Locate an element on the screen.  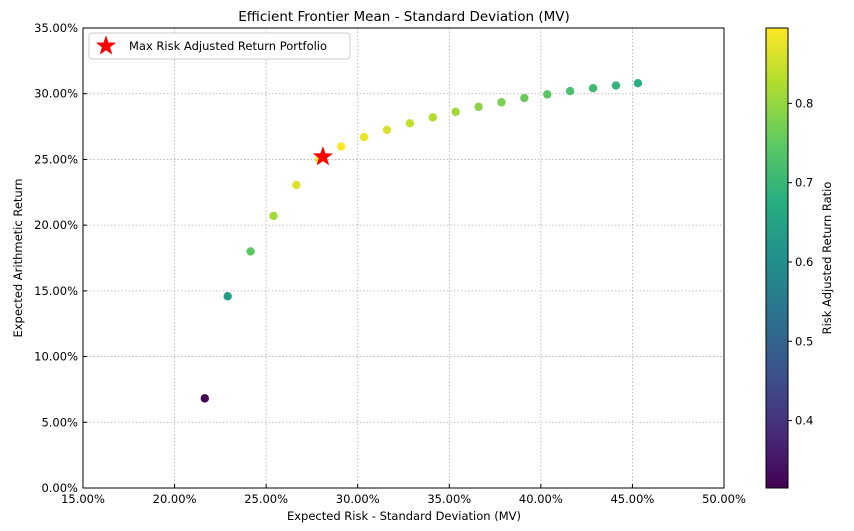
x-tick-label: 40.00% is located at coordinates (541, 499).